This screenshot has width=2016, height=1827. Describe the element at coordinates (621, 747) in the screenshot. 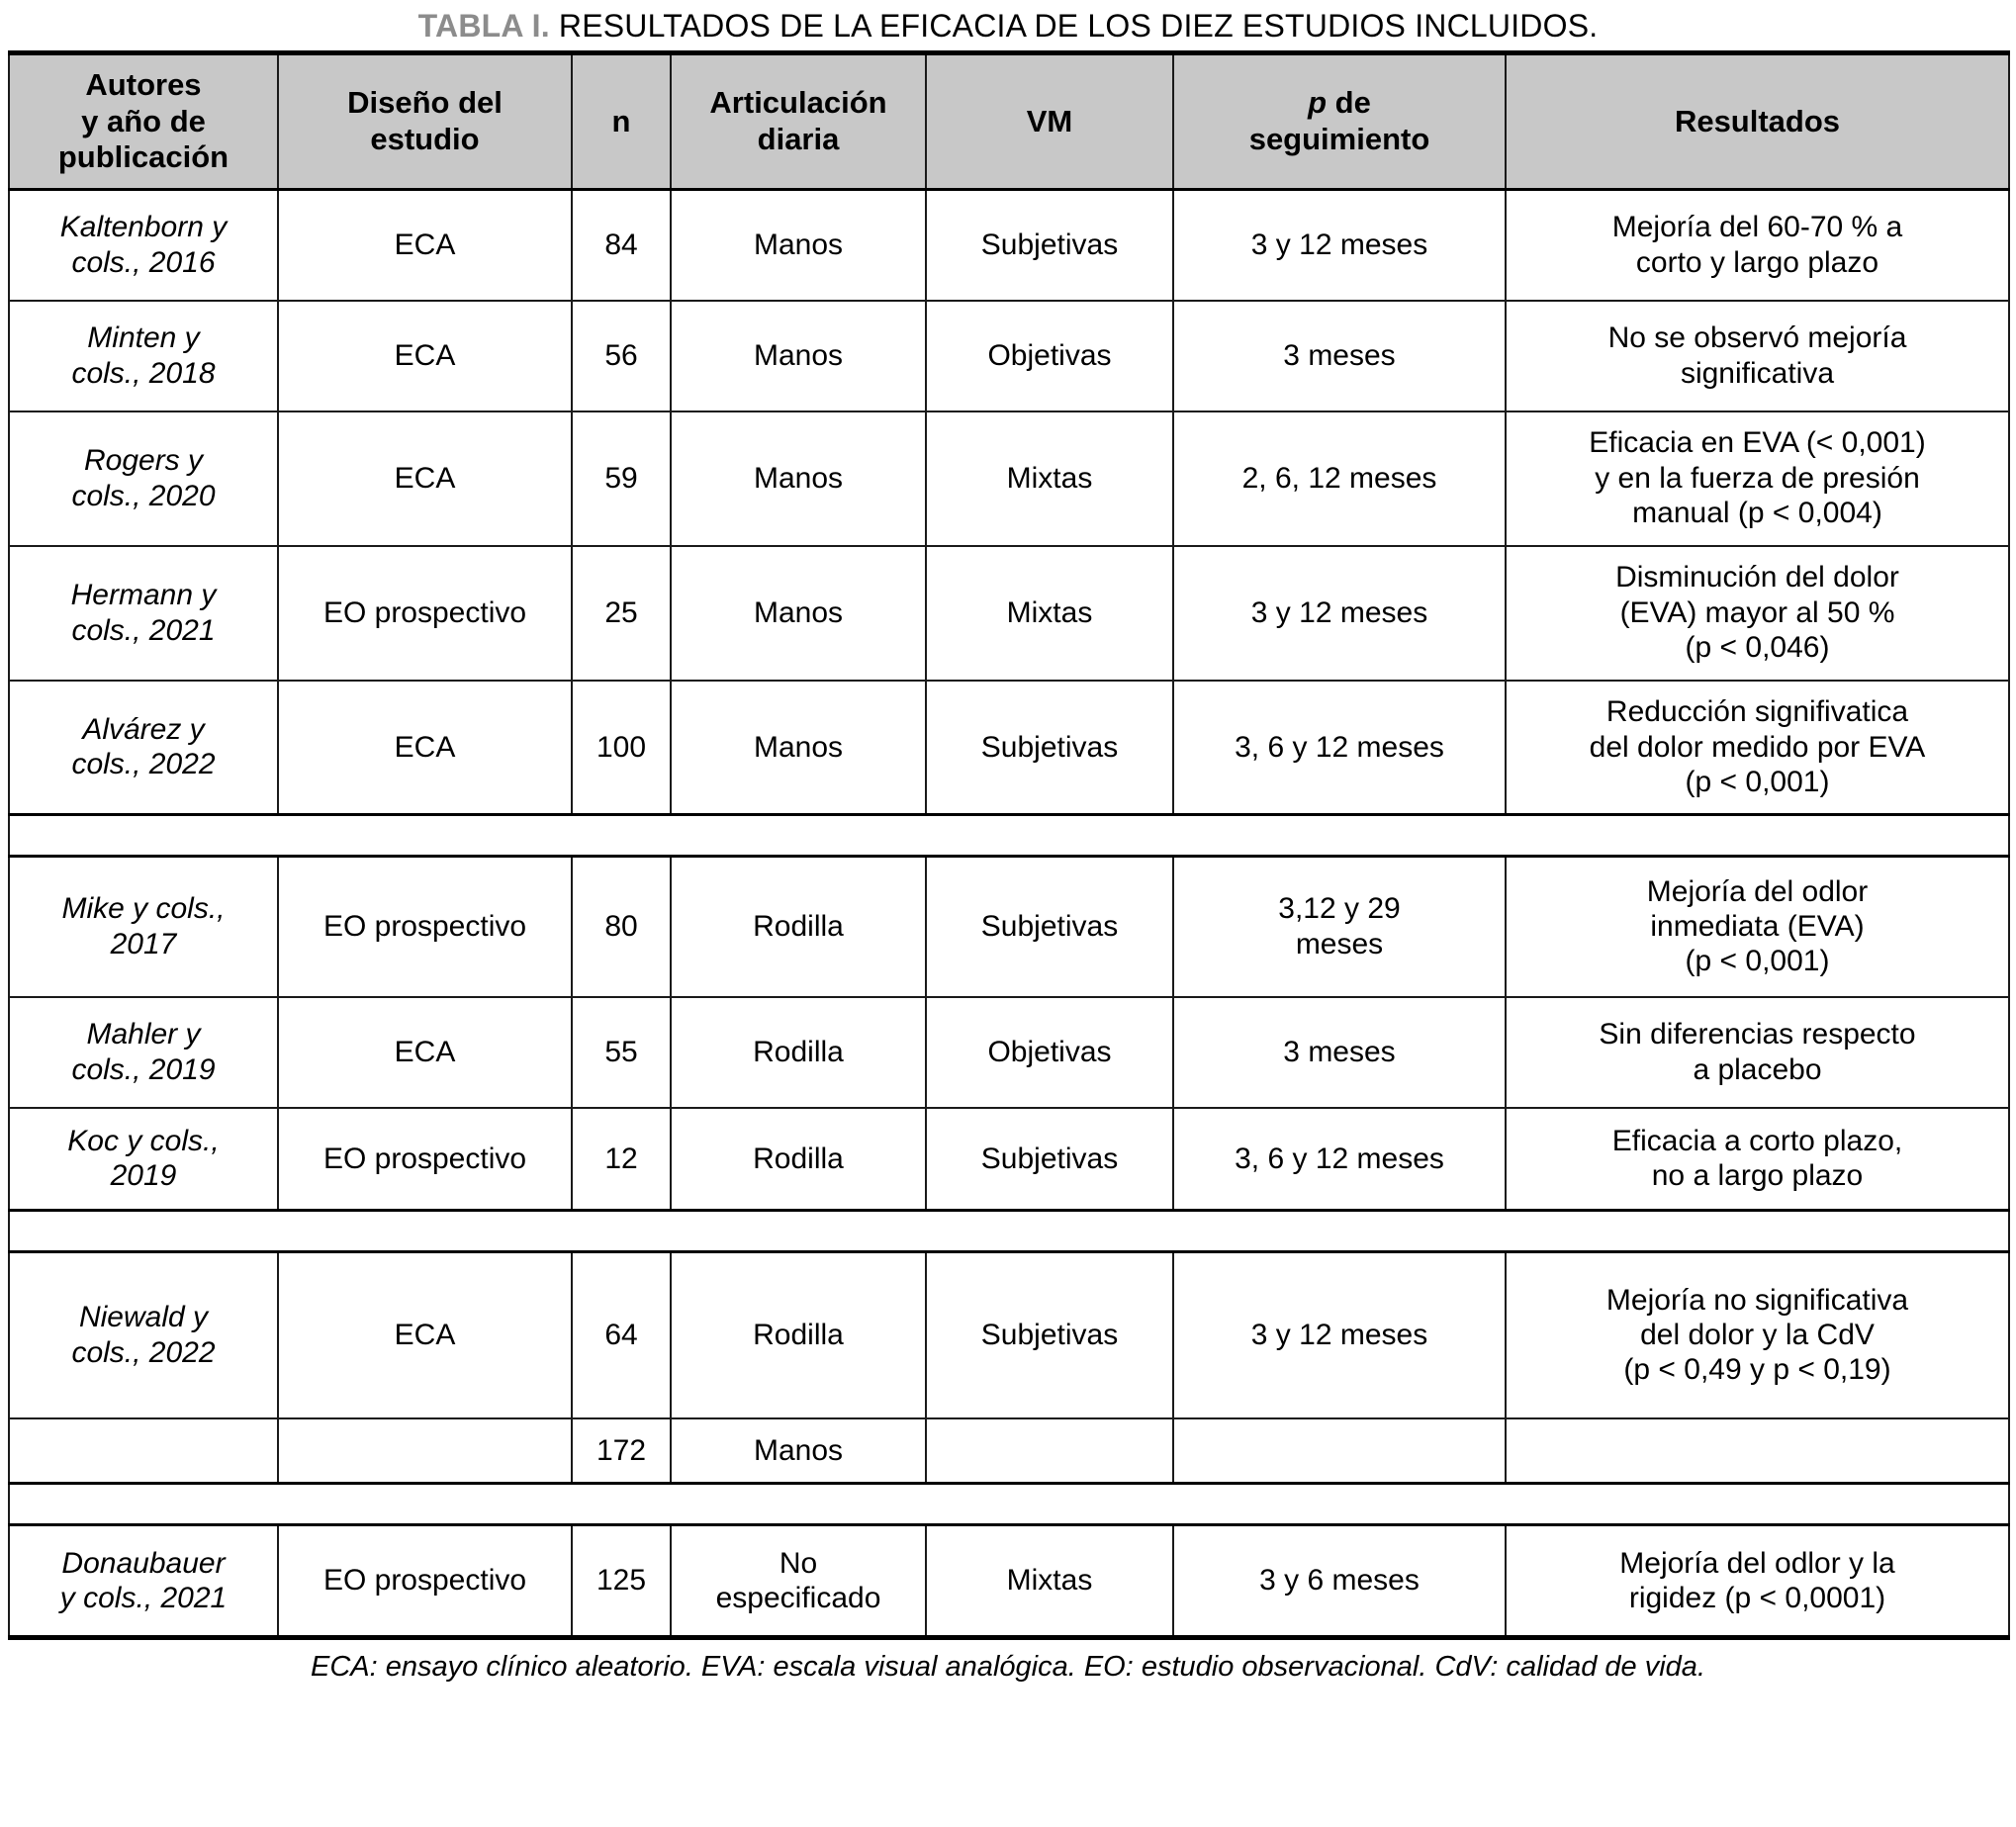

I see `cell-n: 100` at that location.